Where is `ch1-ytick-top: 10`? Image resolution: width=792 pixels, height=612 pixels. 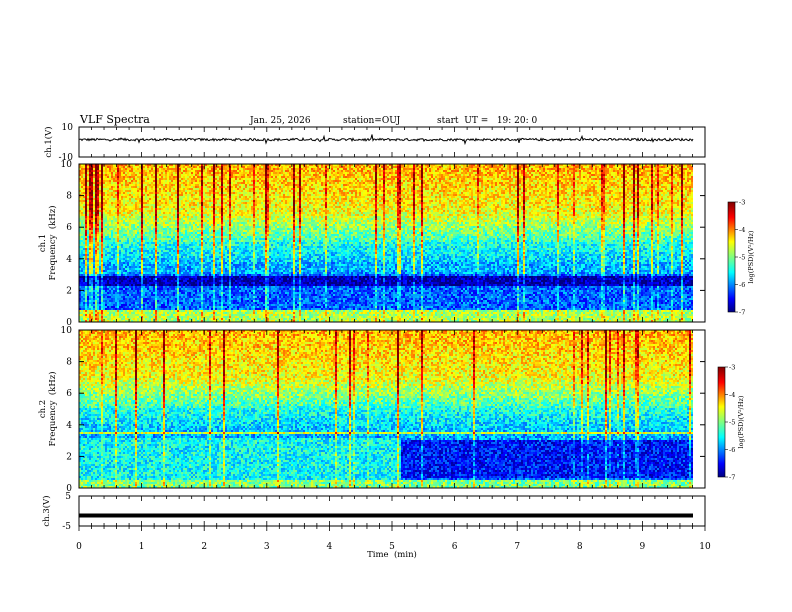
ch1-ytick-top: 10 is located at coordinates (68, 128).